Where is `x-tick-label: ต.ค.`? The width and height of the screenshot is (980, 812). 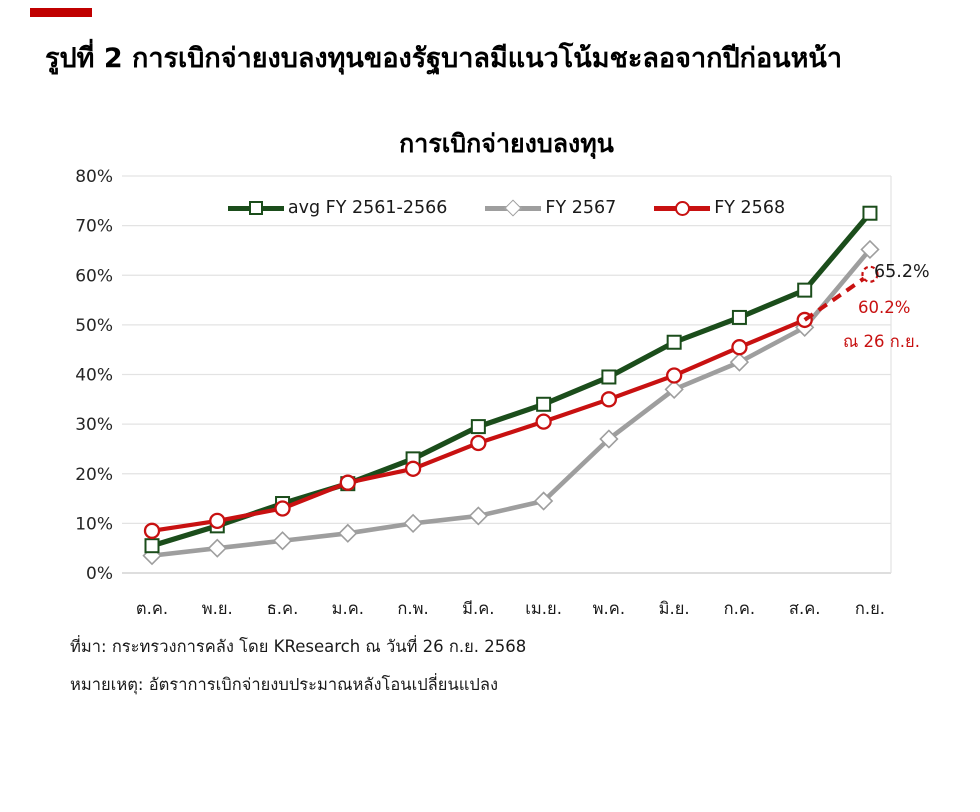 x-tick-label: ต.ค. is located at coordinates (152, 608).